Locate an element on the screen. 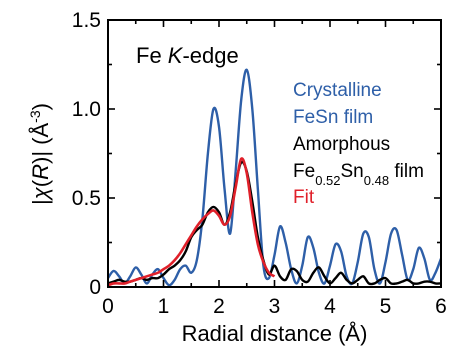  x-tick-label-1: 1 is located at coordinates (164, 306).